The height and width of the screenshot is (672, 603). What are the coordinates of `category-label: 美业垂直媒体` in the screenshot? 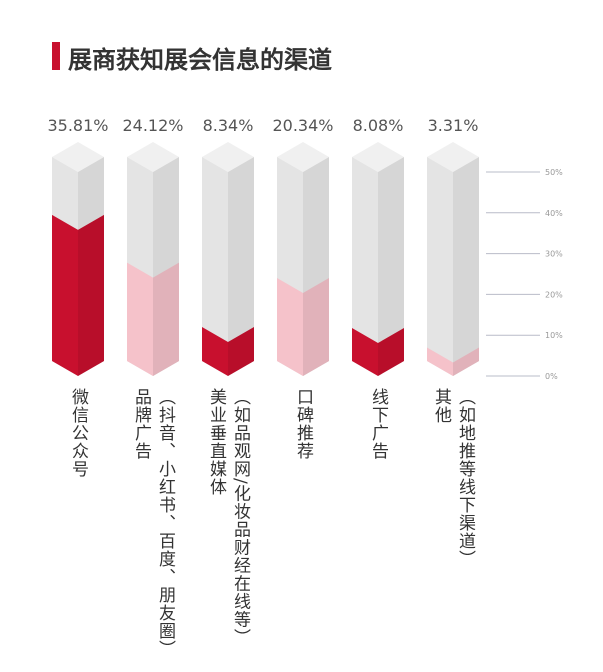 It's located at (216, 442).